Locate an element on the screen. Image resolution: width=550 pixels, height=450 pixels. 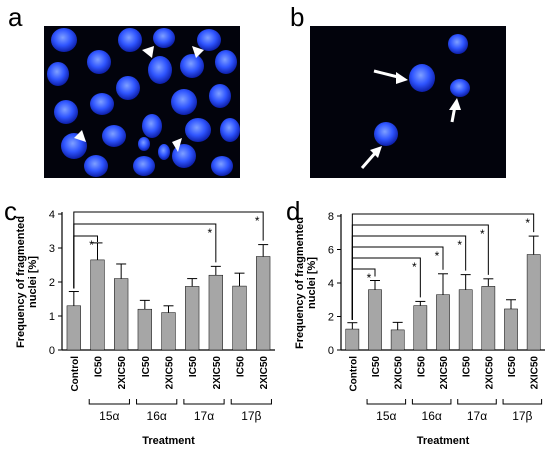
y-tick-label: 1 is located at coordinates (52, 317).